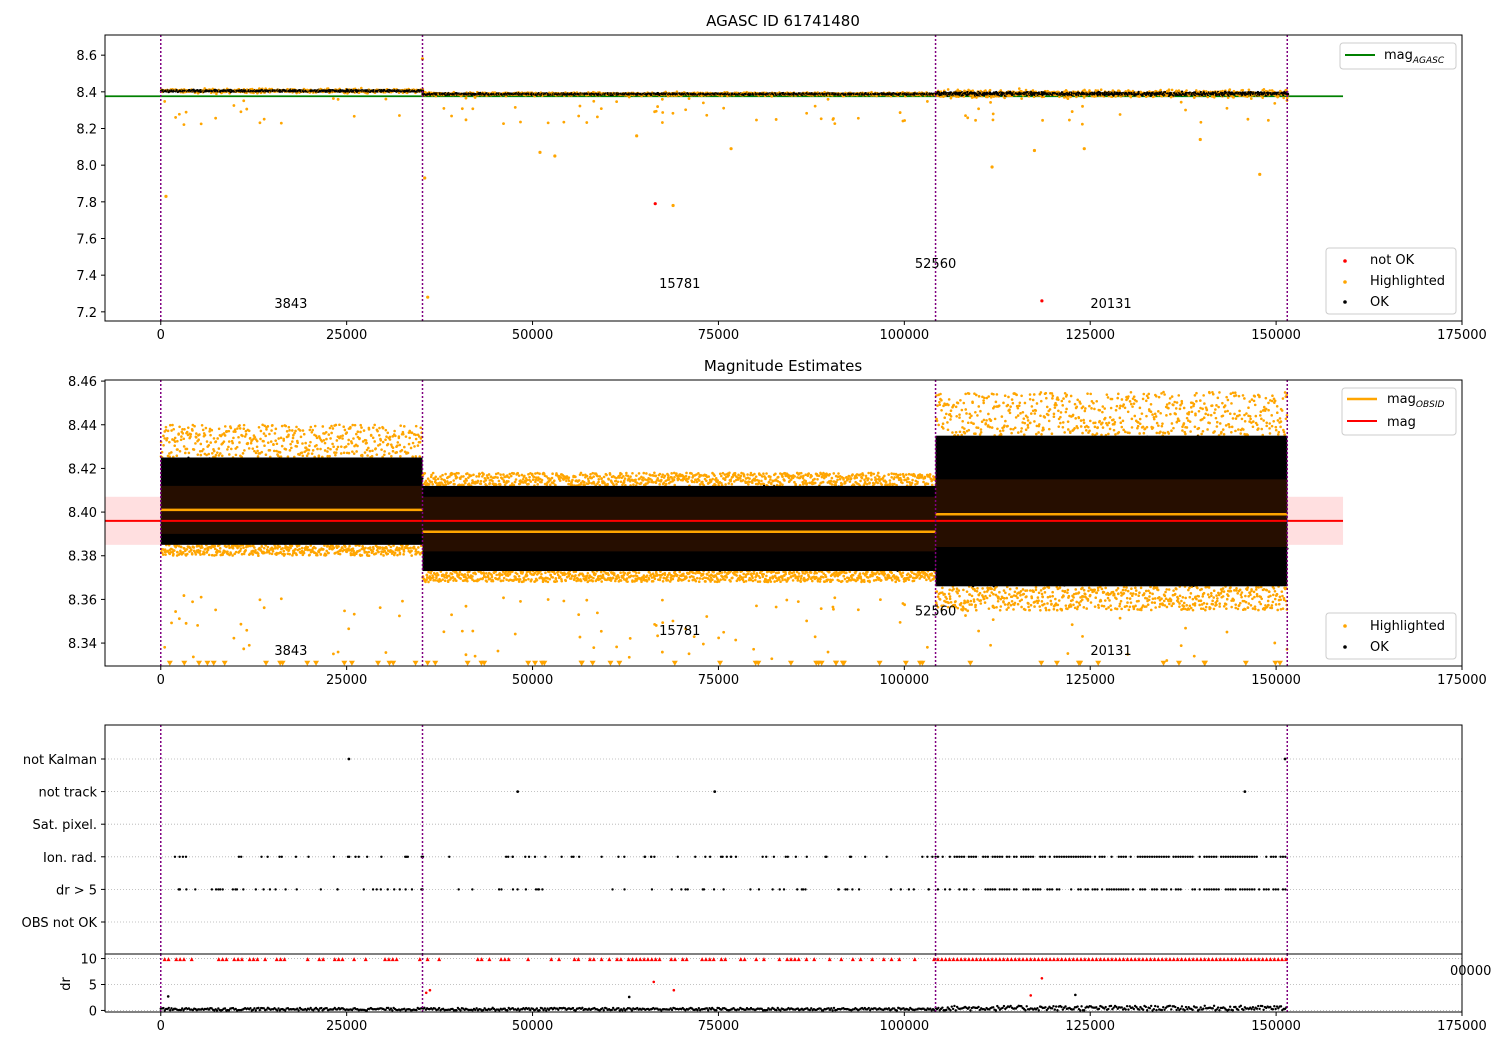  I want to click on p1-ytick-label: 8.6, so click(86, 56).